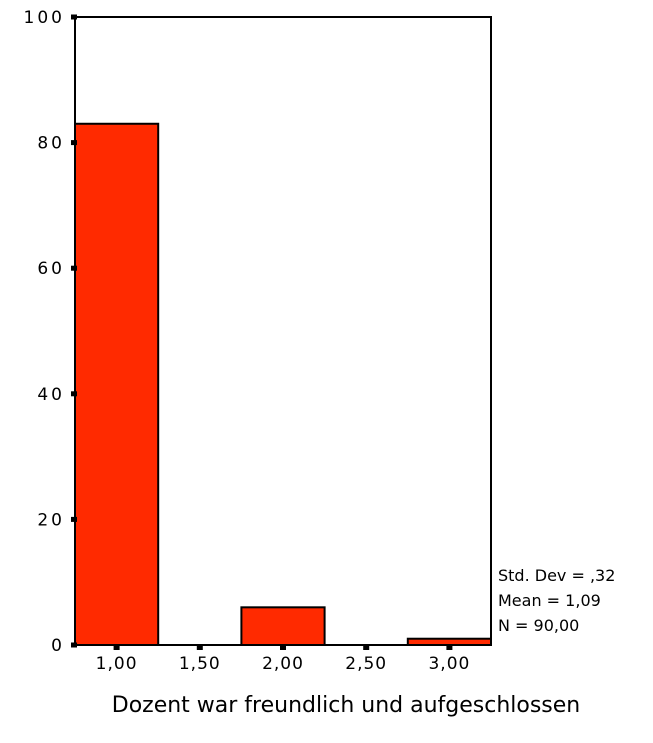  What do you see at coordinates (117, 664) in the screenshot?
I see `x-tick-label-0: 1,00` at bounding box center [117, 664].